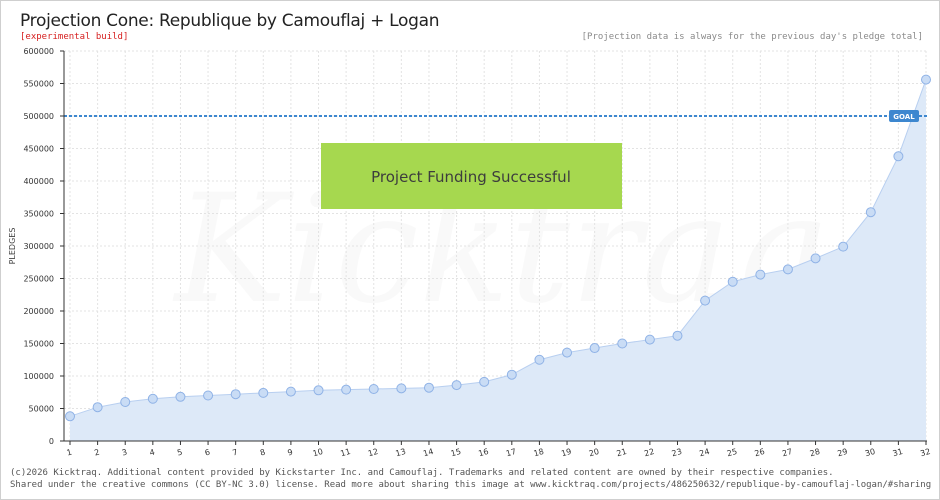 Image resolution: width=940 pixels, height=500 pixels. What do you see at coordinates (38, 279) in the screenshot?
I see `y-tick-label: 250000` at bounding box center [38, 279].